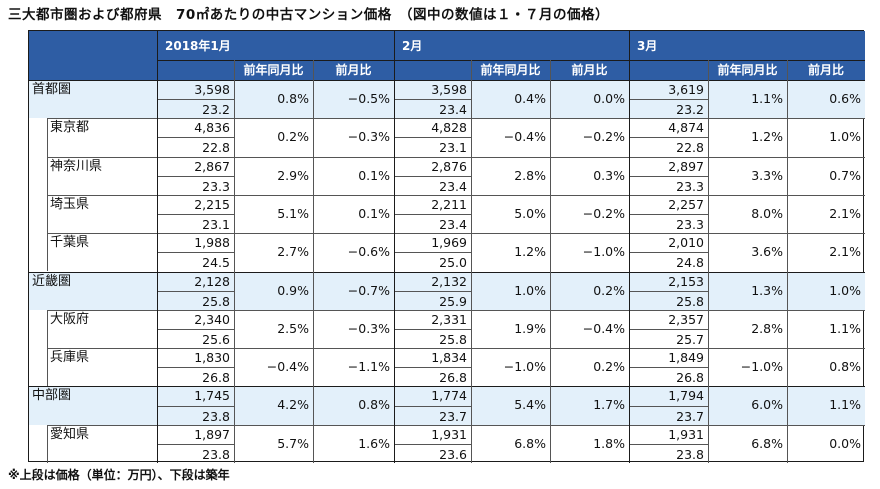 The height and width of the screenshot is (489, 880). What do you see at coordinates (690, 339) in the screenshot?
I see `building-age-value: 25.7` at bounding box center [690, 339].